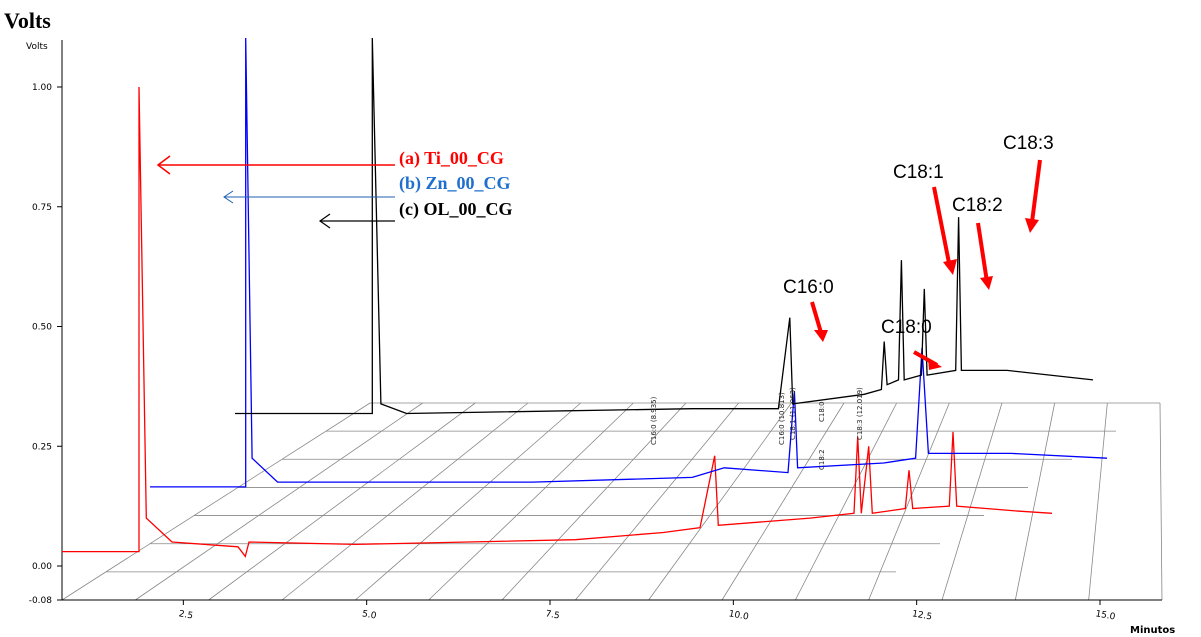 The width and height of the screenshot is (1201, 637). What do you see at coordinates (163, 165) in the screenshot?
I see `legend-arrowhead-a` at bounding box center [163, 165].